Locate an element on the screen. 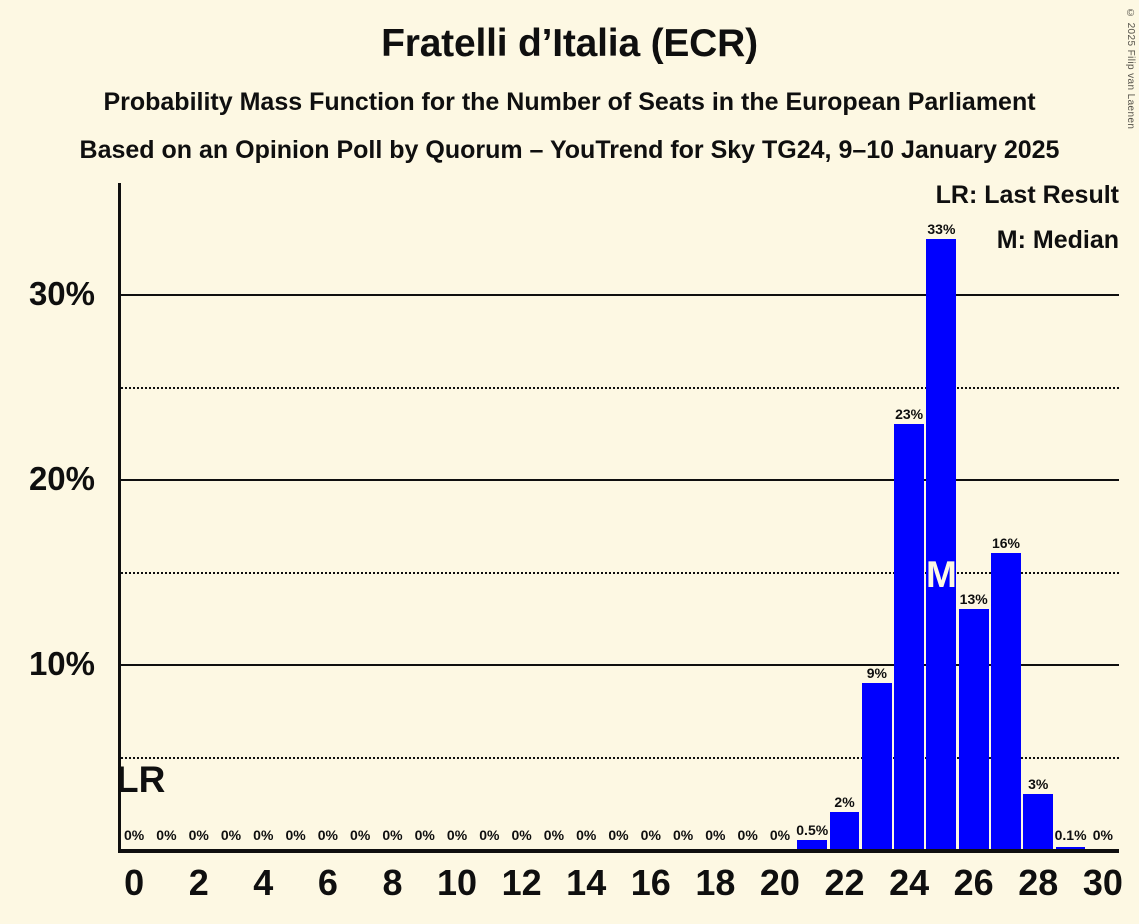 Image resolution: width=1139 pixels, height=924 pixels. x-axis-line is located at coordinates (618, 851).